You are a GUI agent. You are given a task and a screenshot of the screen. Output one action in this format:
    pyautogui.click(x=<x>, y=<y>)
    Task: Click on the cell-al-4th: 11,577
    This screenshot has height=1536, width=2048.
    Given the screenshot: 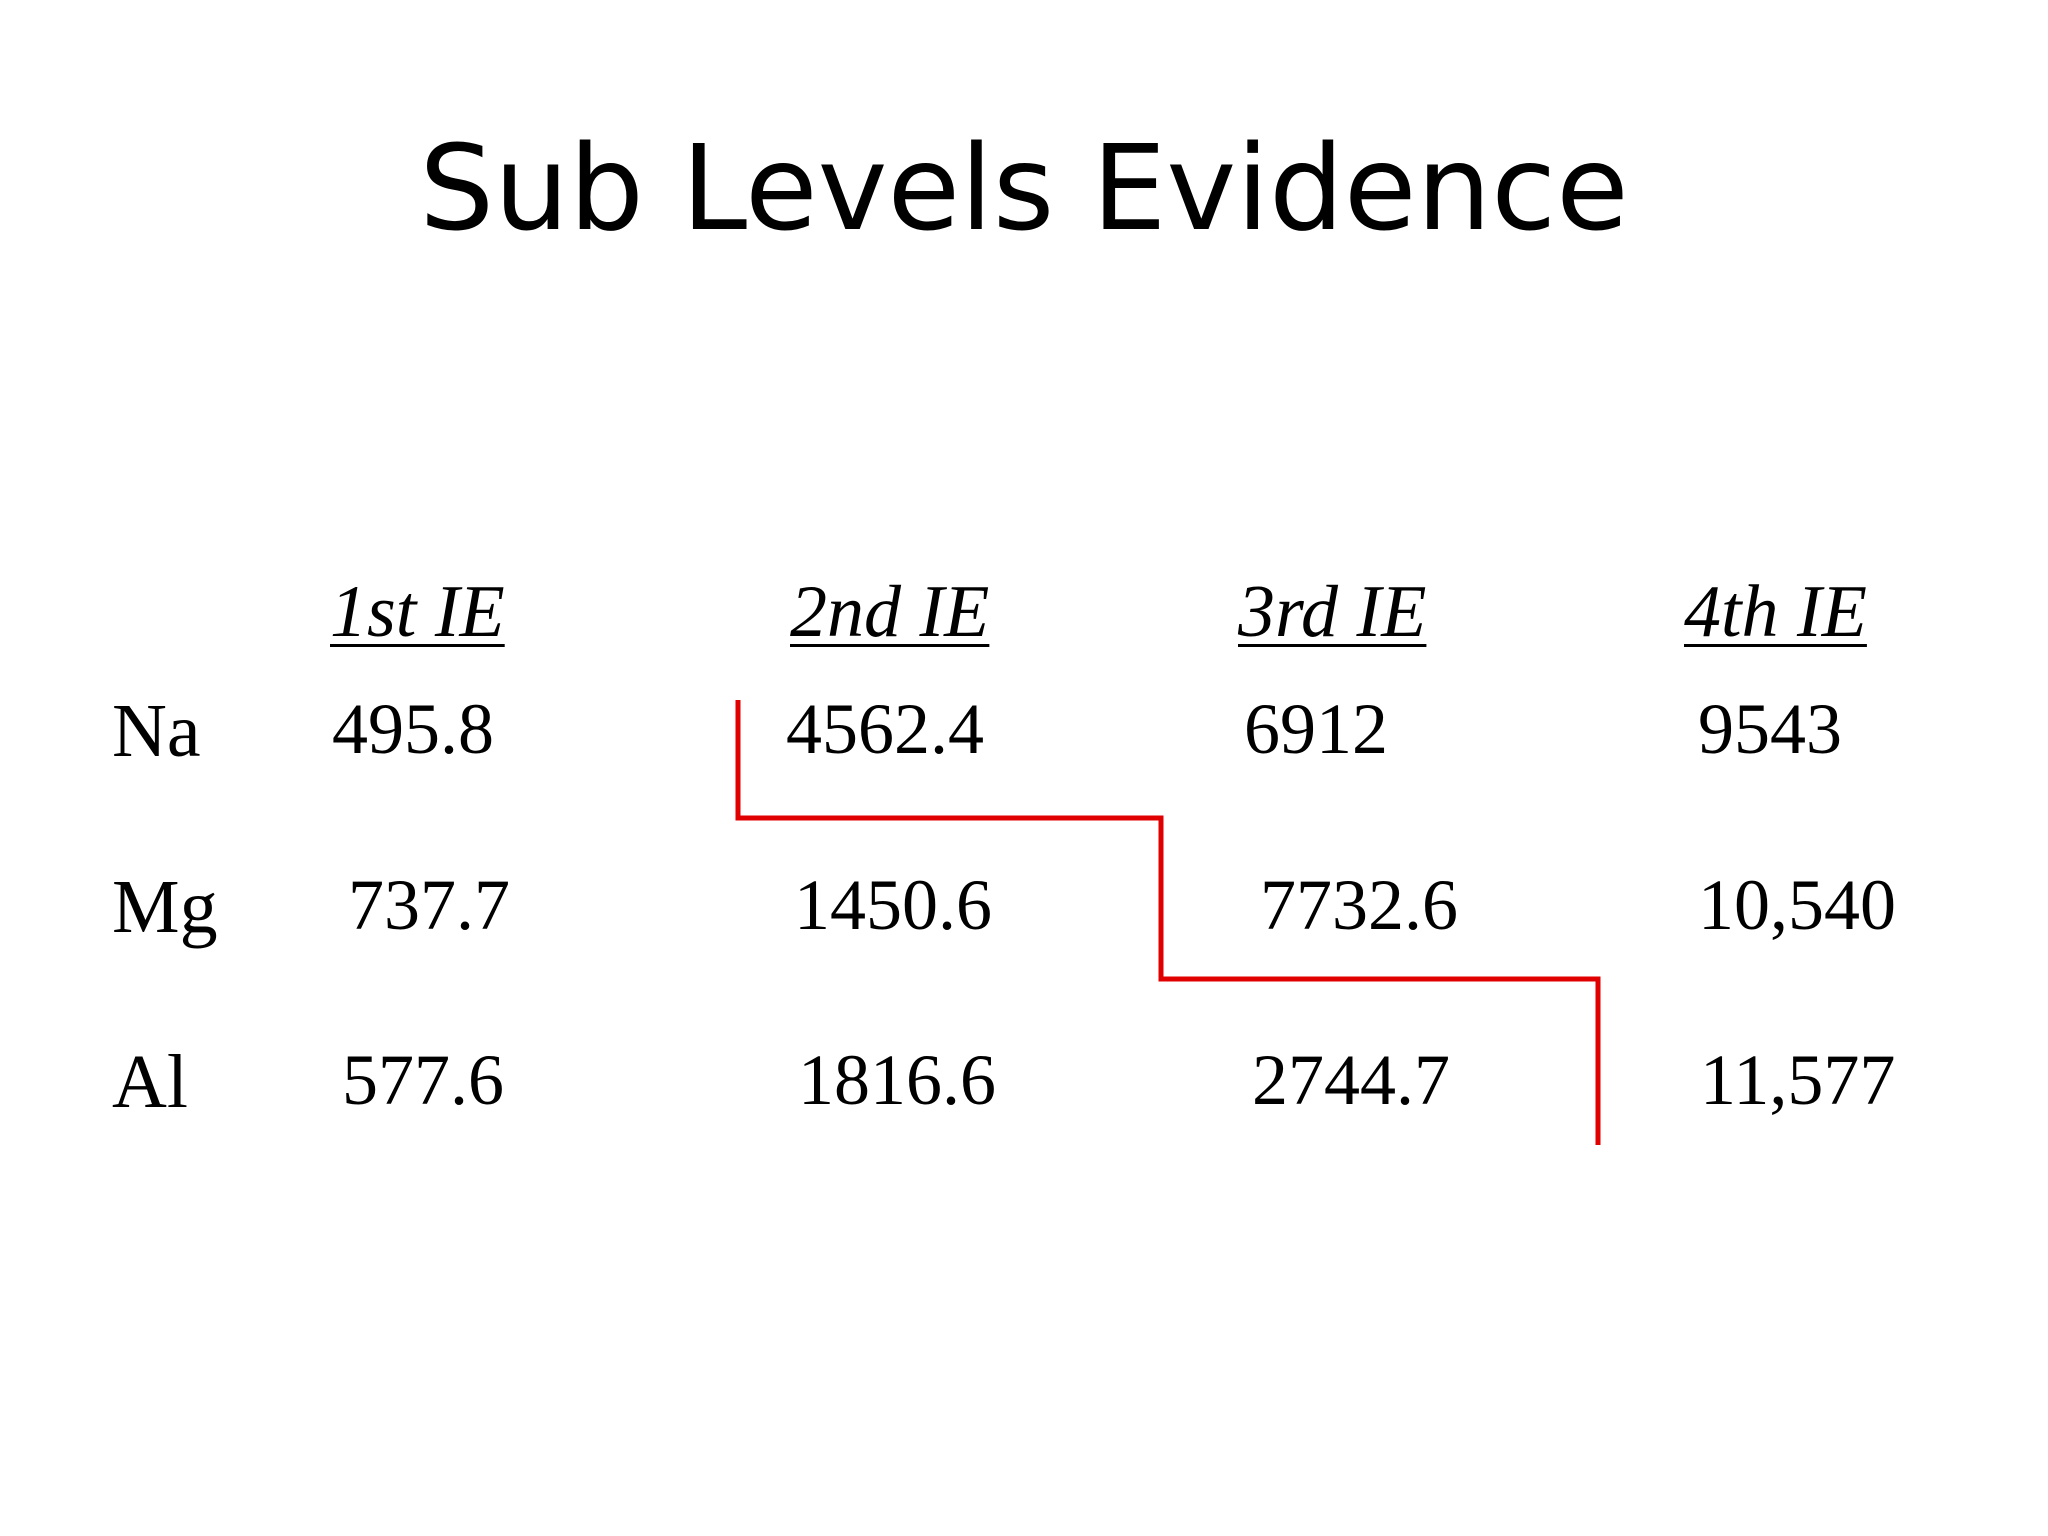 What is the action you would take?
    pyautogui.click(x=1798, y=1080)
    